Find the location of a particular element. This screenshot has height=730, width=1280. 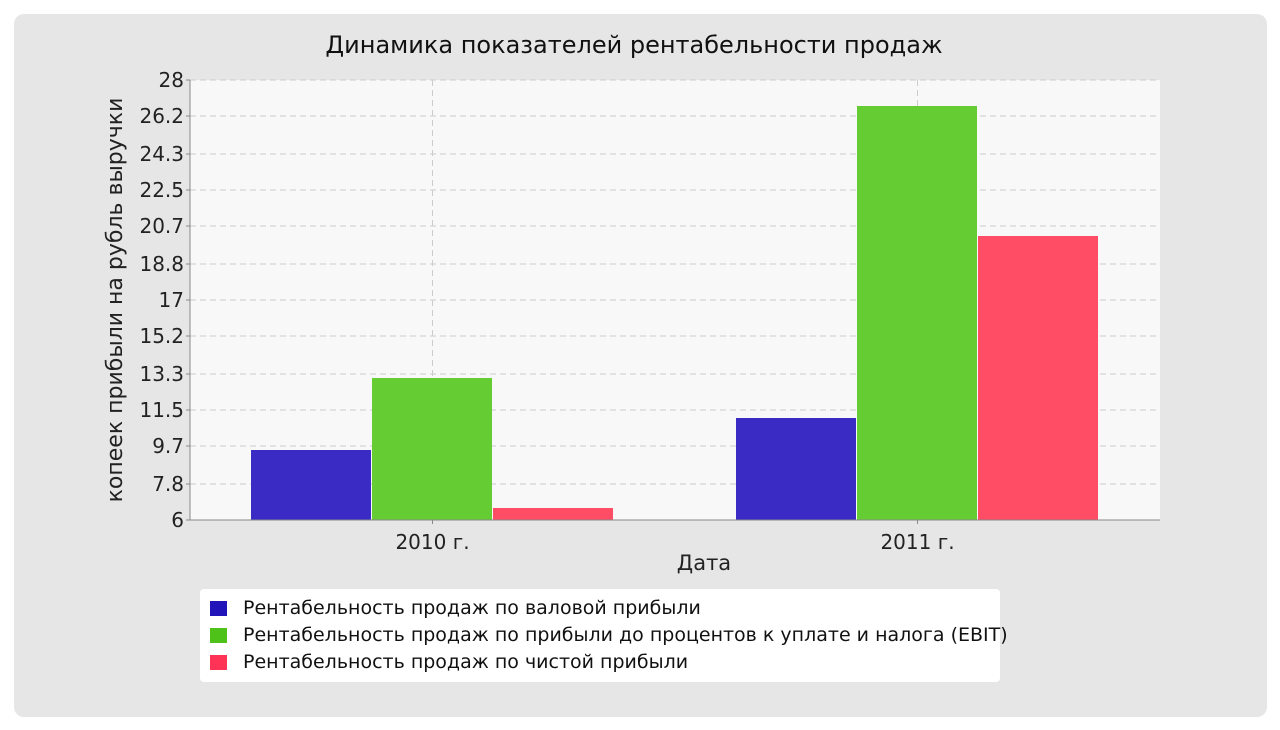

legend-label: Рентабельность продаж по валовой прибыли is located at coordinates (472, 608).